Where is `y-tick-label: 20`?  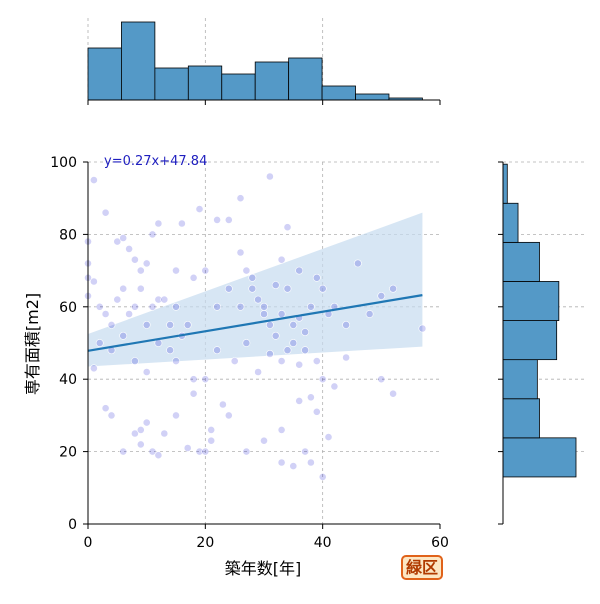
y-tick-label: 20 is located at coordinates (68, 453).